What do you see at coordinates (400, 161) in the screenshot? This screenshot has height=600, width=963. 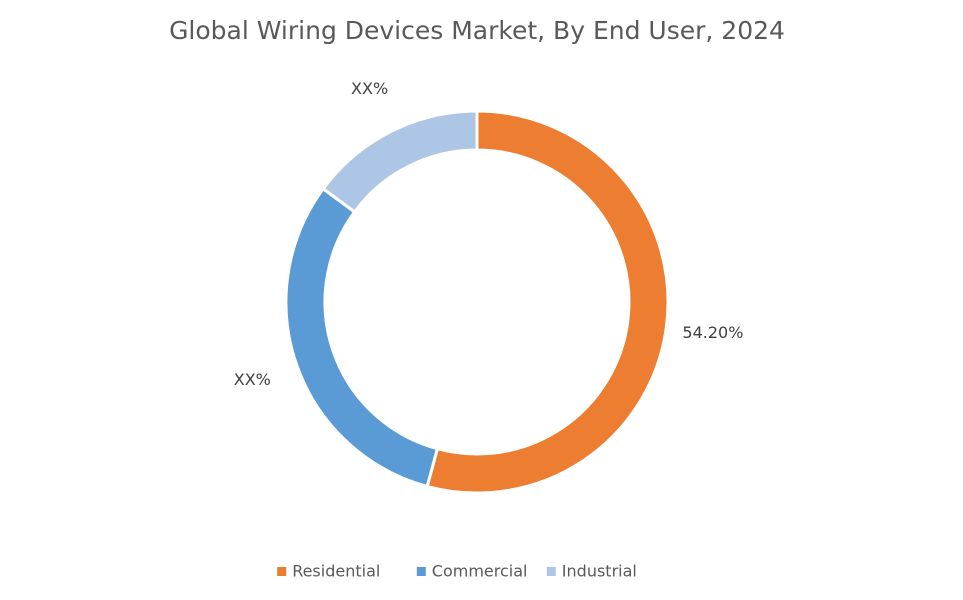 I see `donut-slice` at bounding box center [400, 161].